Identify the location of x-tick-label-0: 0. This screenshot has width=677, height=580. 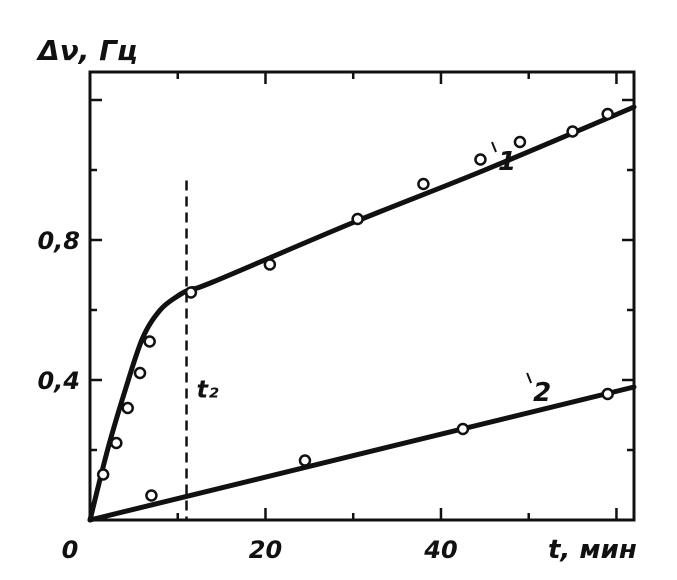
(70, 550).